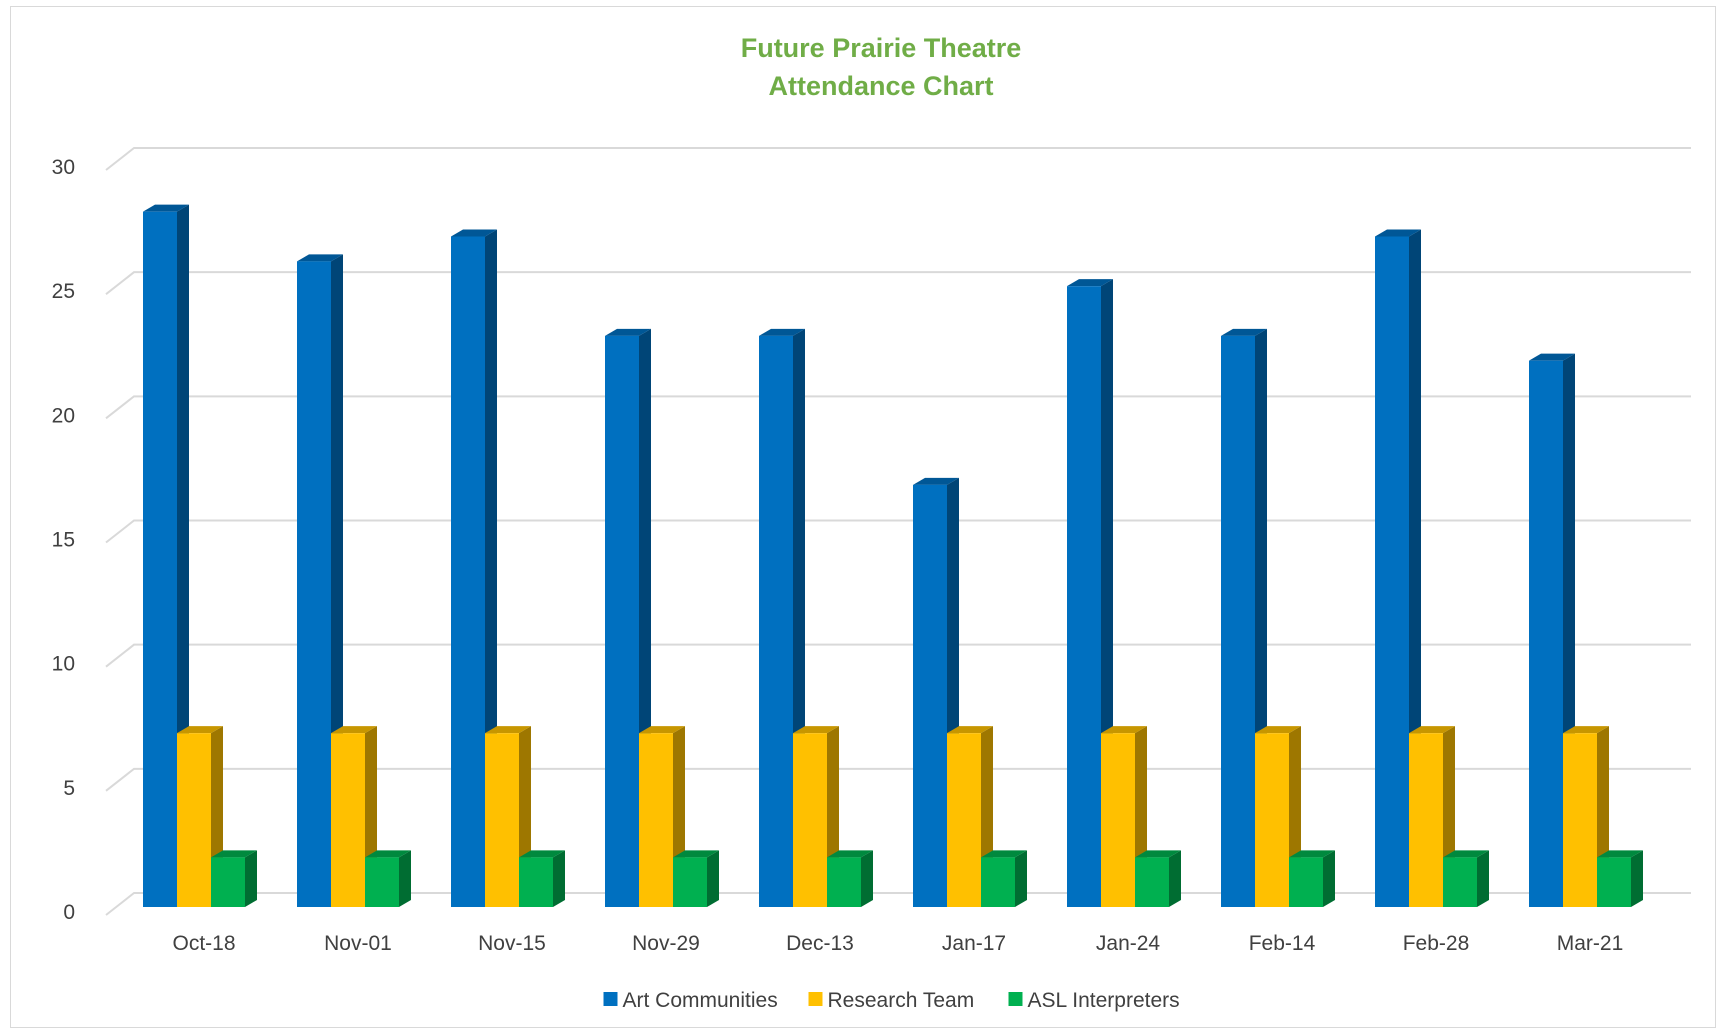  Describe the element at coordinates (69, 912) in the screenshot. I see `y-tick-label: 0` at that location.